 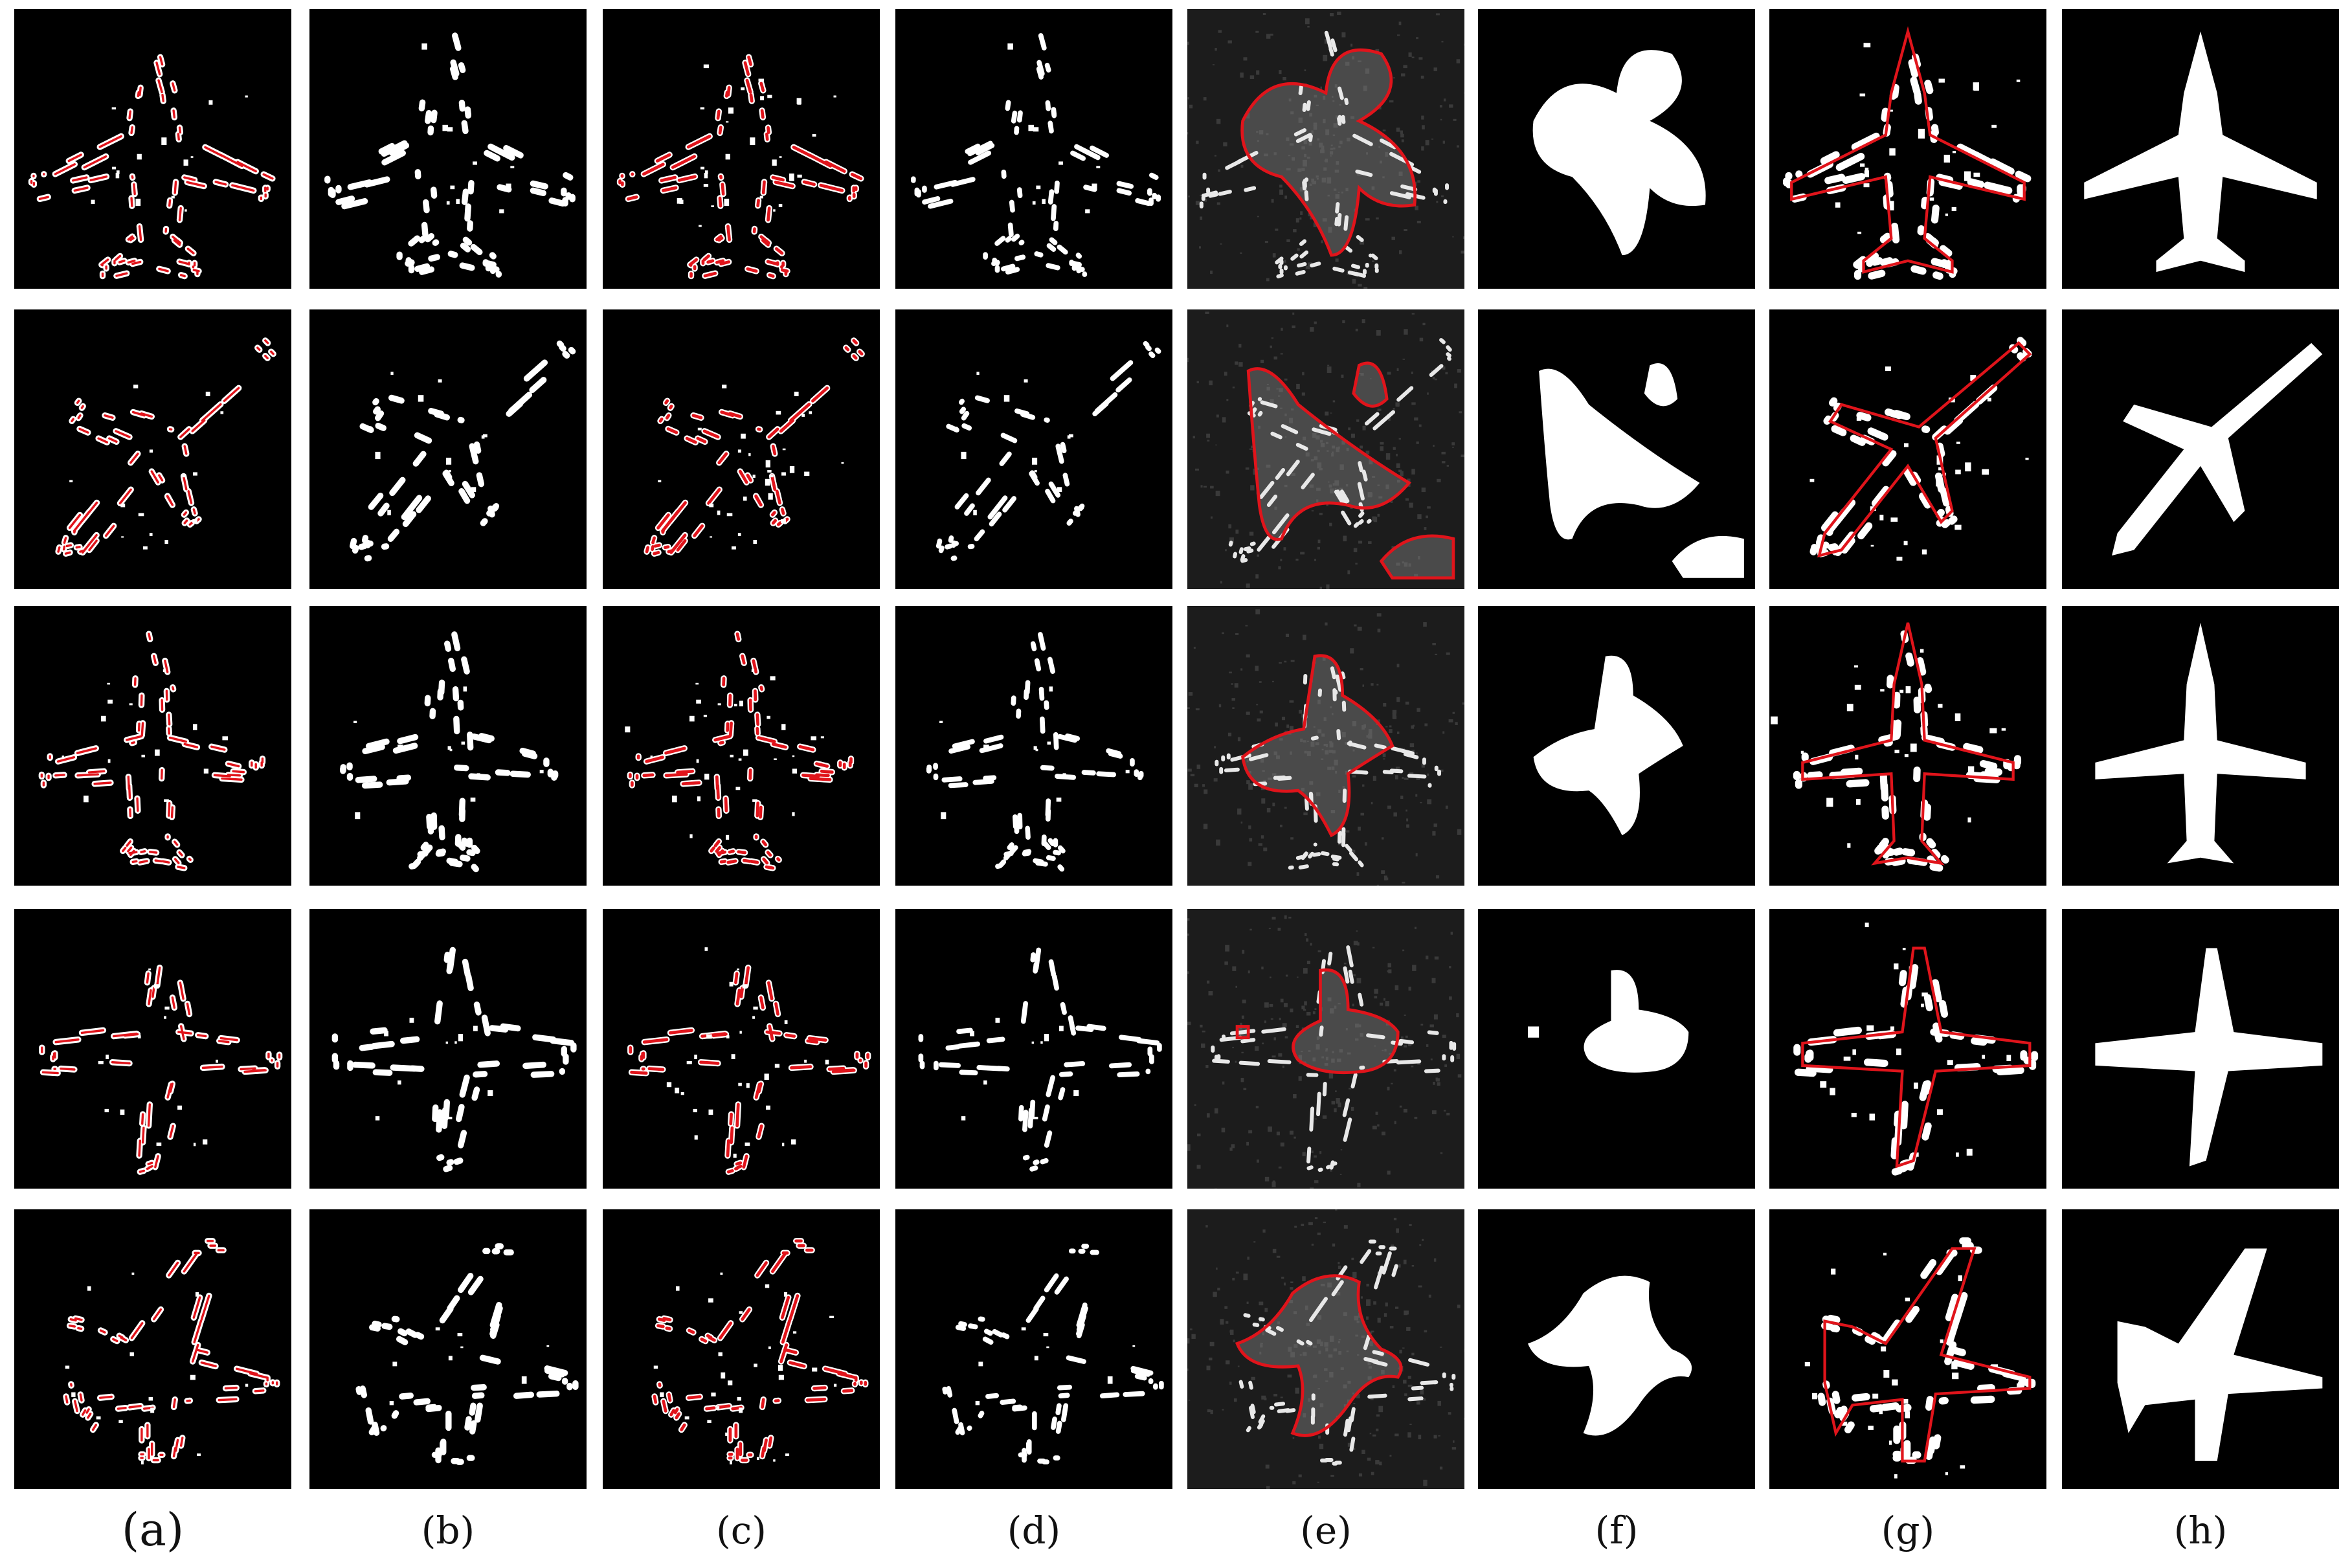 I want to click on panel-r4-h, so click(x=2200, y=1049).